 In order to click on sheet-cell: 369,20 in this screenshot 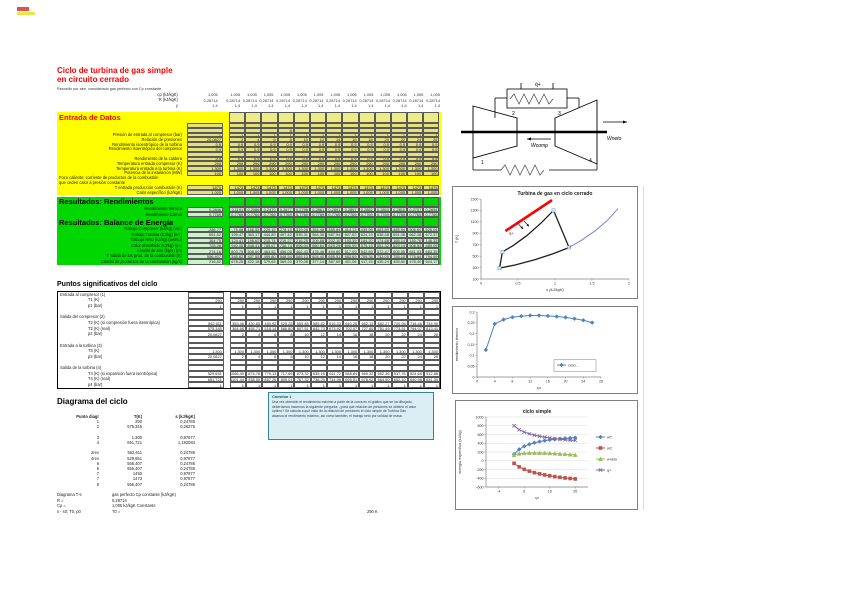, I will do `click(285, 262)`.